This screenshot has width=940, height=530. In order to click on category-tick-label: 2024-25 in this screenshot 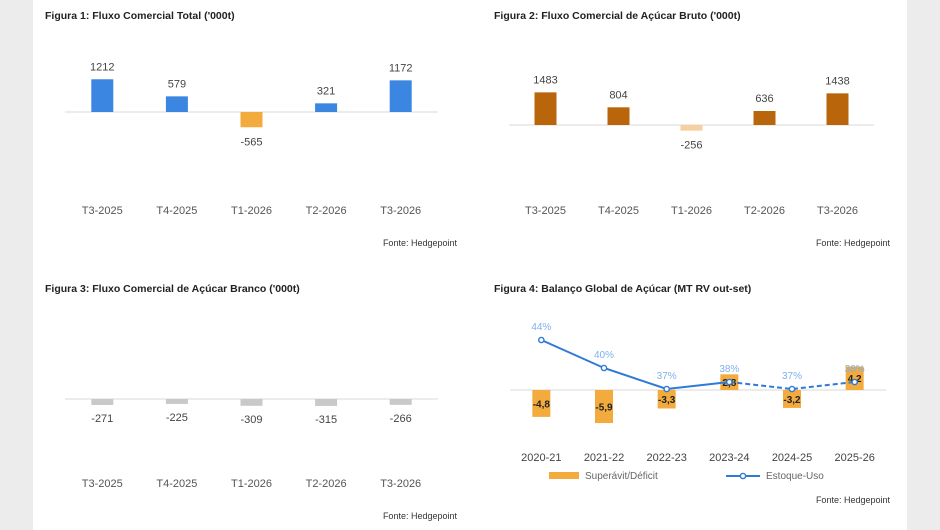, I will do `click(792, 458)`.